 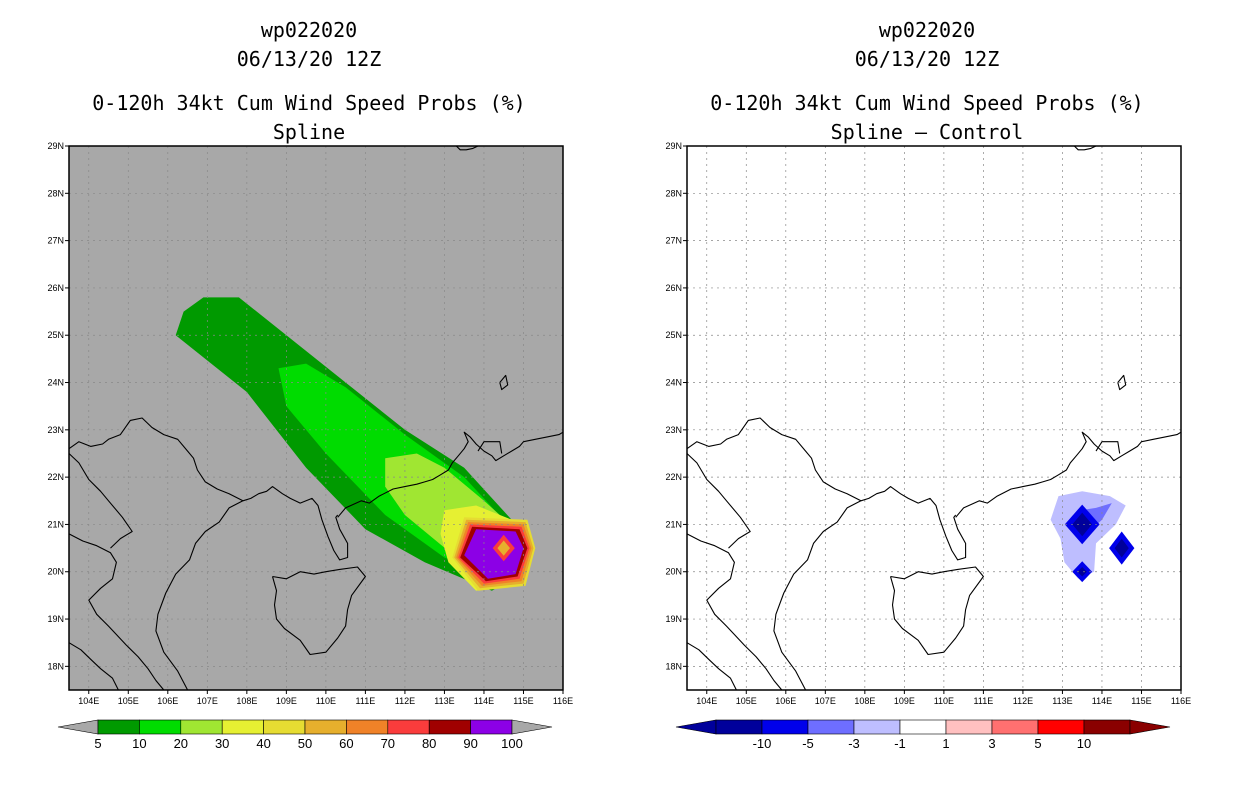 What do you see at coordinates (673, 666) in the screenshot?
I see `y-tick-label: 18N` at bounding box center [673, 666].